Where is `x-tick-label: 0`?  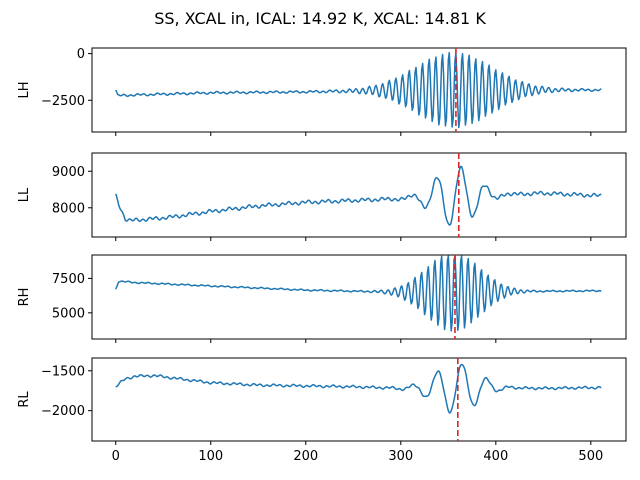
x-tick-label: 0 is located at coordinates (116, 456).